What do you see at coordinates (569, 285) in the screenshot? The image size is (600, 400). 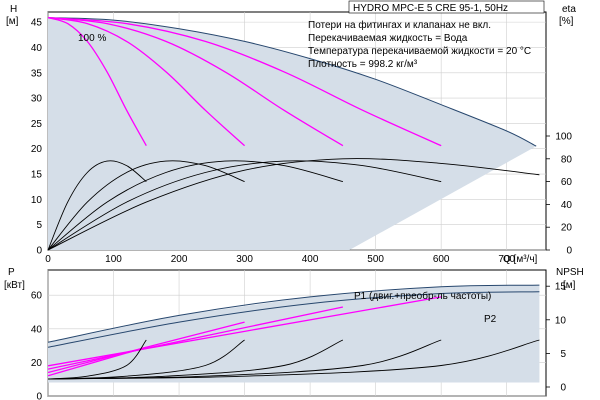 I see `y-axis-unit-npsh: [м]` at bounding box center [569, 285].